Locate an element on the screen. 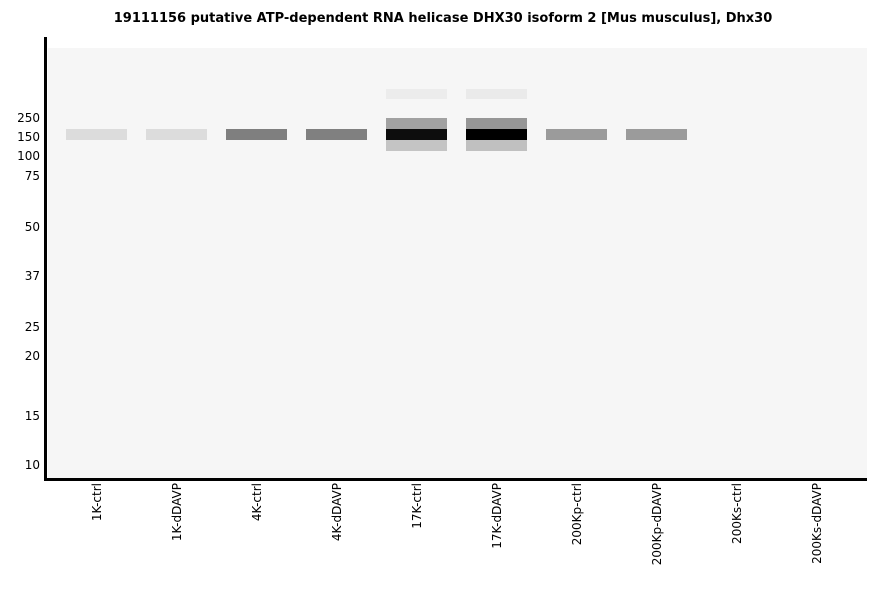 The image size is (886, 595). lane-label: 17K-ctrl is located at coordinates (416, 506).